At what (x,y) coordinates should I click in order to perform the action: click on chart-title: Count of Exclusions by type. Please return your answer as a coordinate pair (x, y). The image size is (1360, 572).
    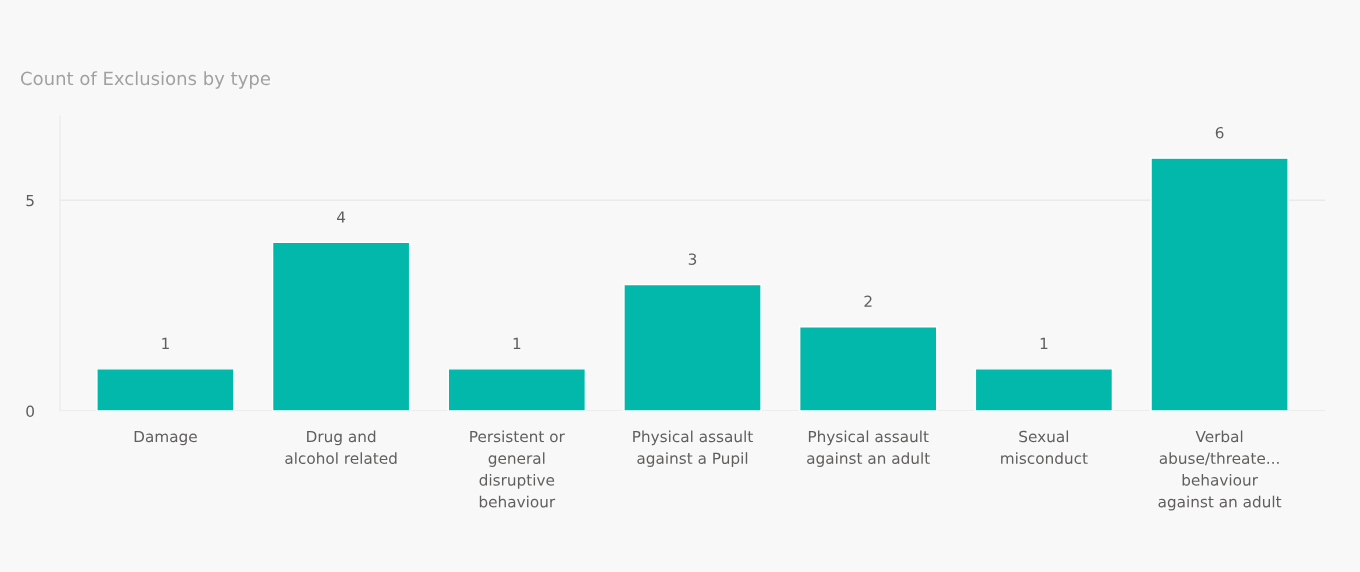
    Looking at the image, I should click on (145, 80).